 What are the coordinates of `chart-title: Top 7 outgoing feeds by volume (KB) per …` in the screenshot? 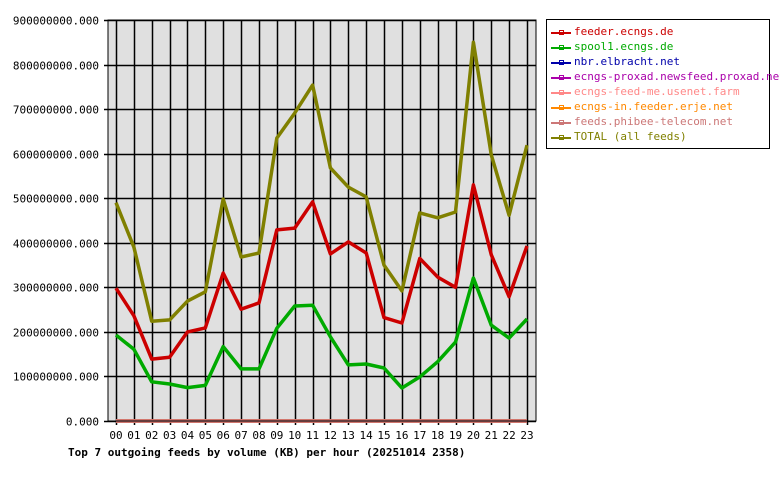 It's located at (266, 452).